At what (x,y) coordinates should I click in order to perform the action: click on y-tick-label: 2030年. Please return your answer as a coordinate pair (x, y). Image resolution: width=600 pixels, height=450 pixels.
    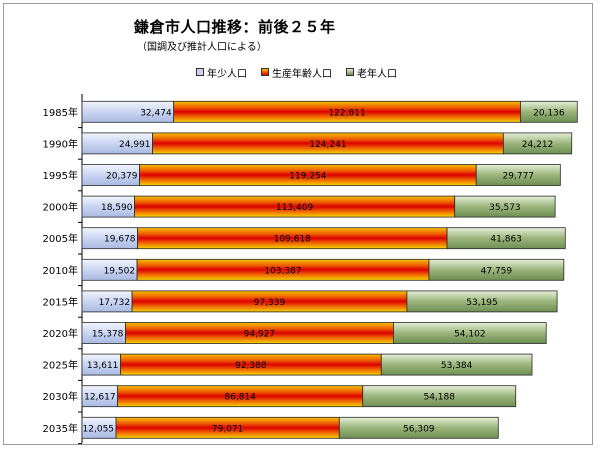
    Looking at the image, I should click on (60, 396).